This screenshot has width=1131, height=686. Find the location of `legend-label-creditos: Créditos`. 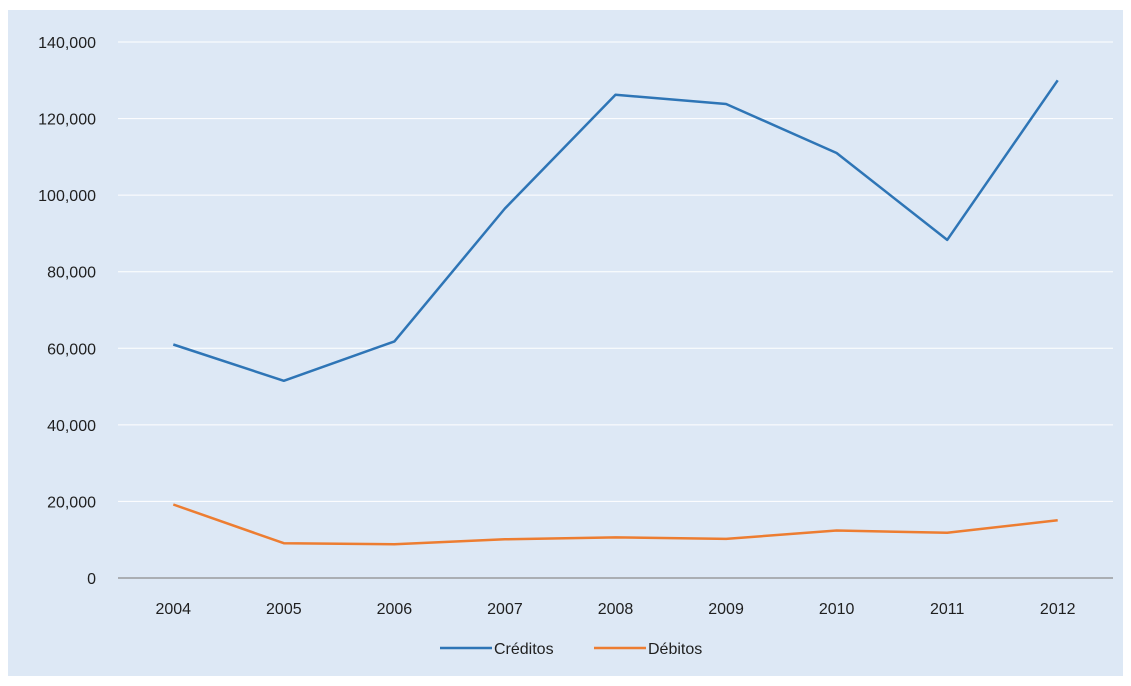

legend-label-creditos: Créditos is located at coordinates (524, 649).